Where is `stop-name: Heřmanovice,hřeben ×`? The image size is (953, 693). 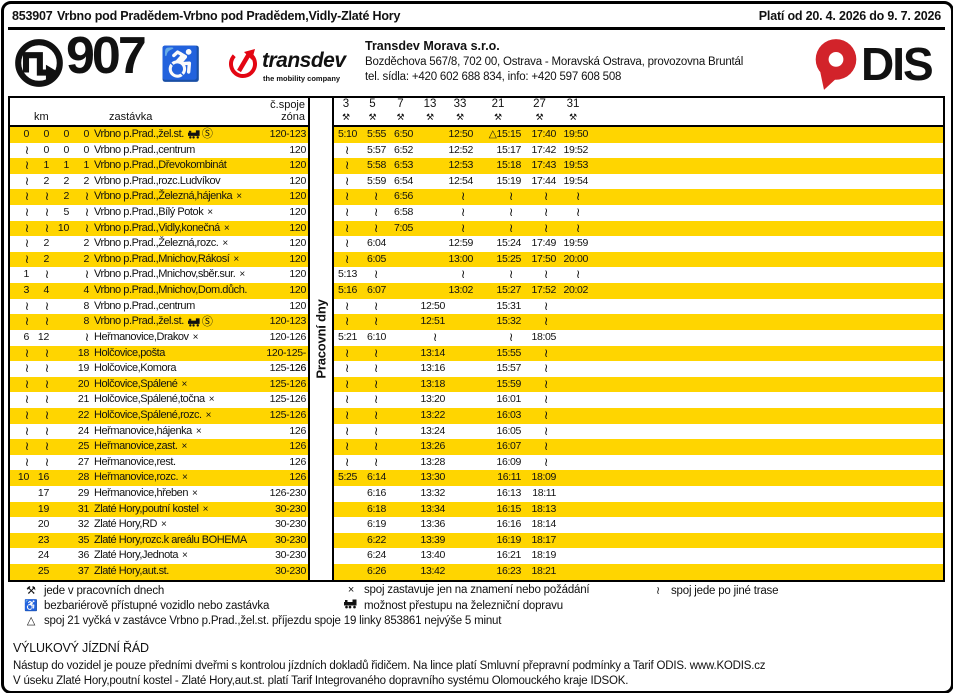
stop-name: Heřmanovice,hřeben × is located at coordinates (170, 494).